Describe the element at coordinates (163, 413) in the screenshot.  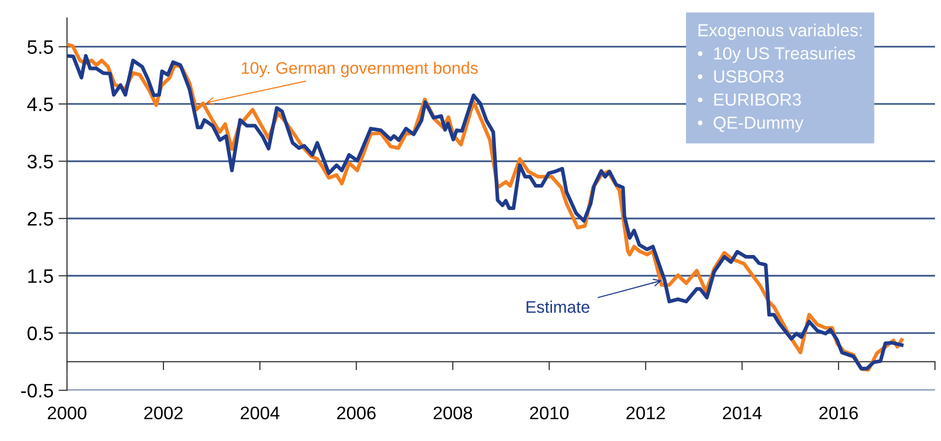
I see `x-tick-label: 2002` at that location.